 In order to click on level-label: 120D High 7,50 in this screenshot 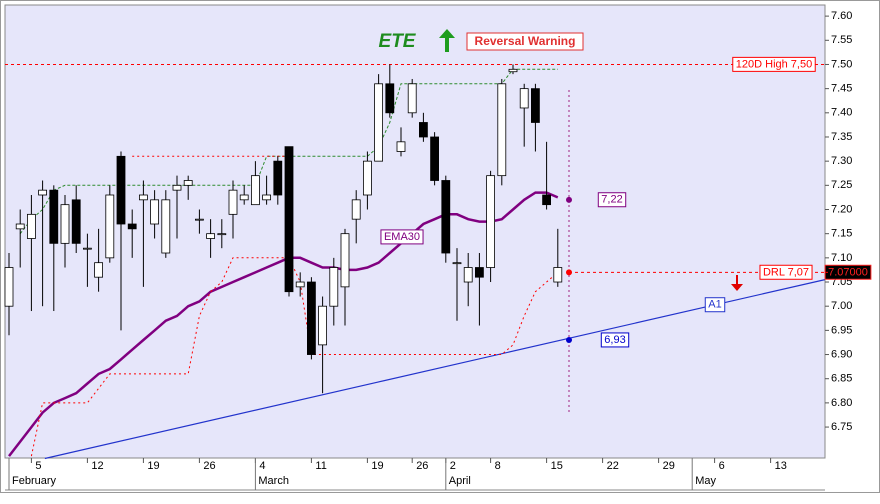, I will do `click(774, 64)`.